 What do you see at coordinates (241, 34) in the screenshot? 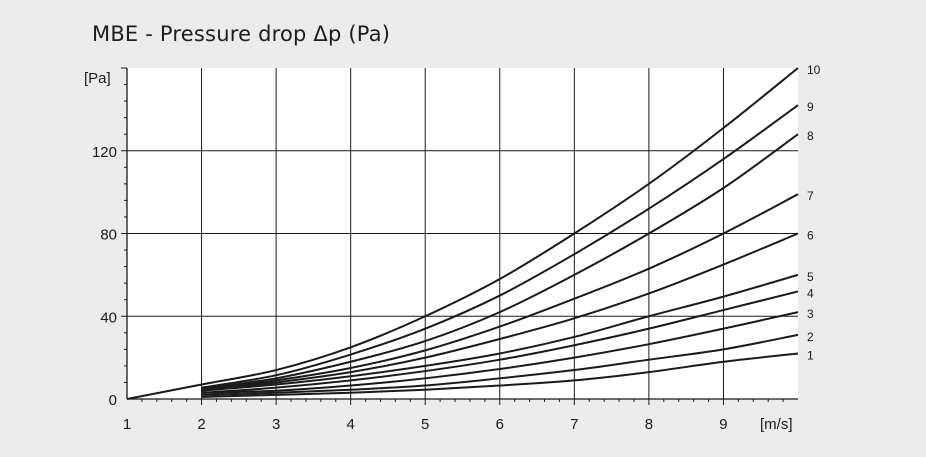
I see `chart-title: MBE - Pressure drop Δp (Pa)` at bounding box center [241, 34].